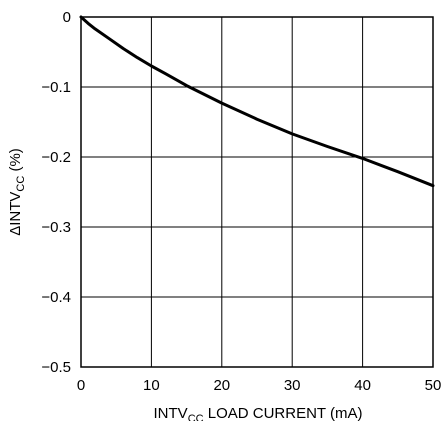  What do you see at coordinates (56, 367) in the screenshot?
I see `y-tick-label: −0.5` at bounding box center [56, 367].